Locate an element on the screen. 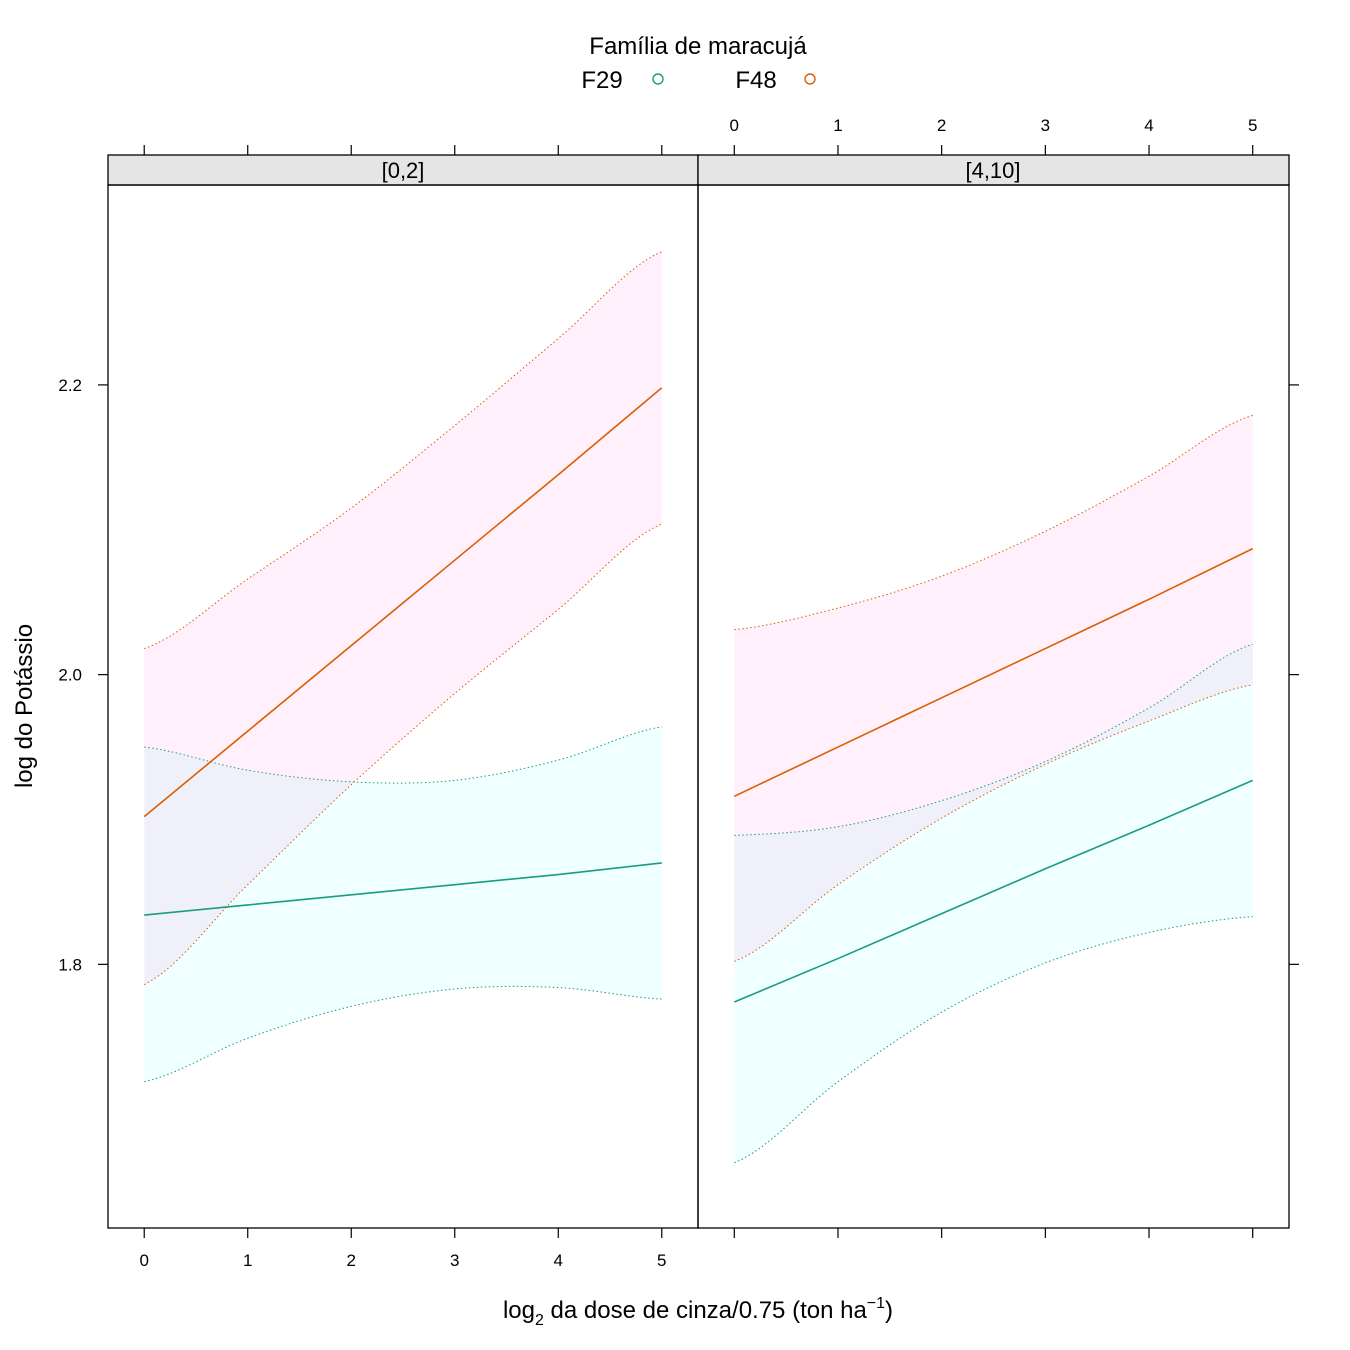  legend-label-f48: F48 is located at coordinates (755, 80).